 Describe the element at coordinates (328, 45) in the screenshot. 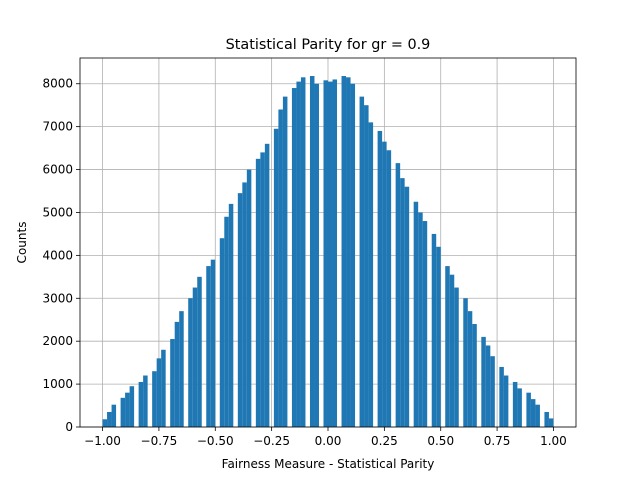

I see `chart-title: Statistical Parity for gr = 0.9` at that location.